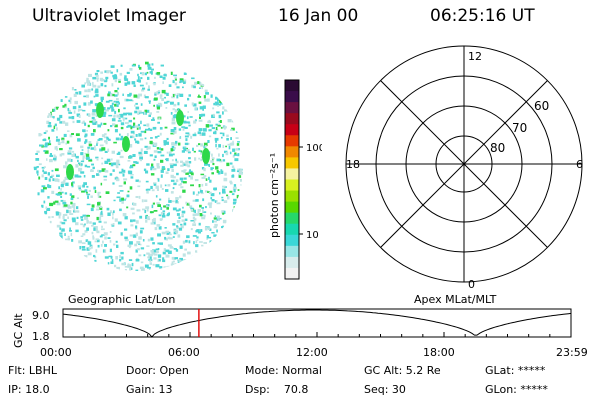 This screenshot has height=400, width=600. Describe the element at coordinates (312, 352) in the screenshot. I see `x-tick-1200: 12:00` at that location.